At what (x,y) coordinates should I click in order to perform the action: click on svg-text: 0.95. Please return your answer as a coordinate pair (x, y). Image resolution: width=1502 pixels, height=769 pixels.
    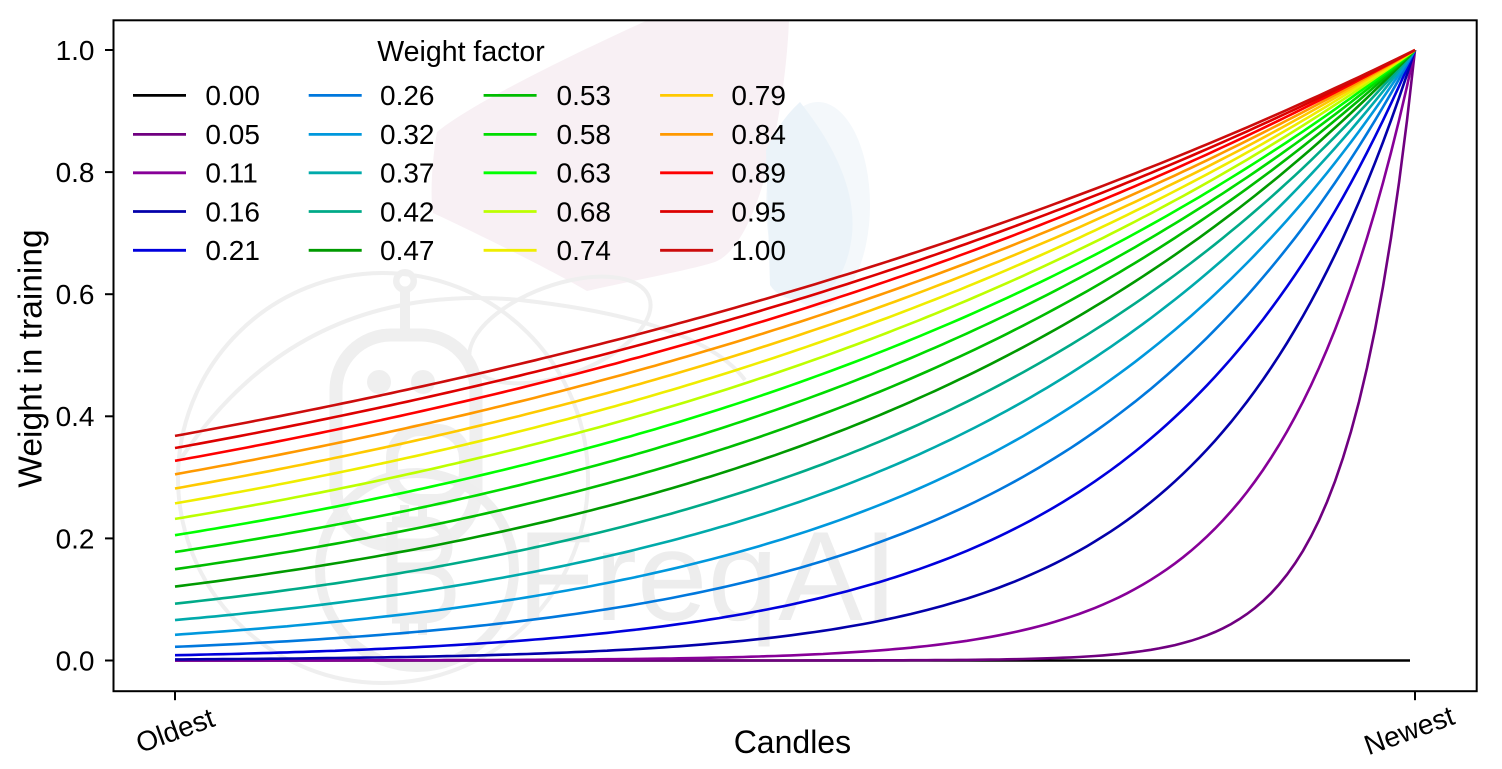
    Looking at the image, I should click on (758, 211).